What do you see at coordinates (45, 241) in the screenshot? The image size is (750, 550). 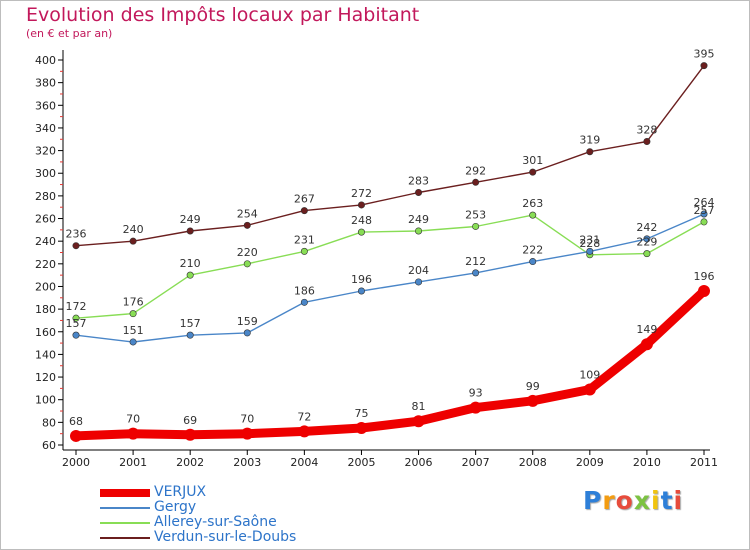 I see `y-tick-label: 240` at bounding box center [45, 241].